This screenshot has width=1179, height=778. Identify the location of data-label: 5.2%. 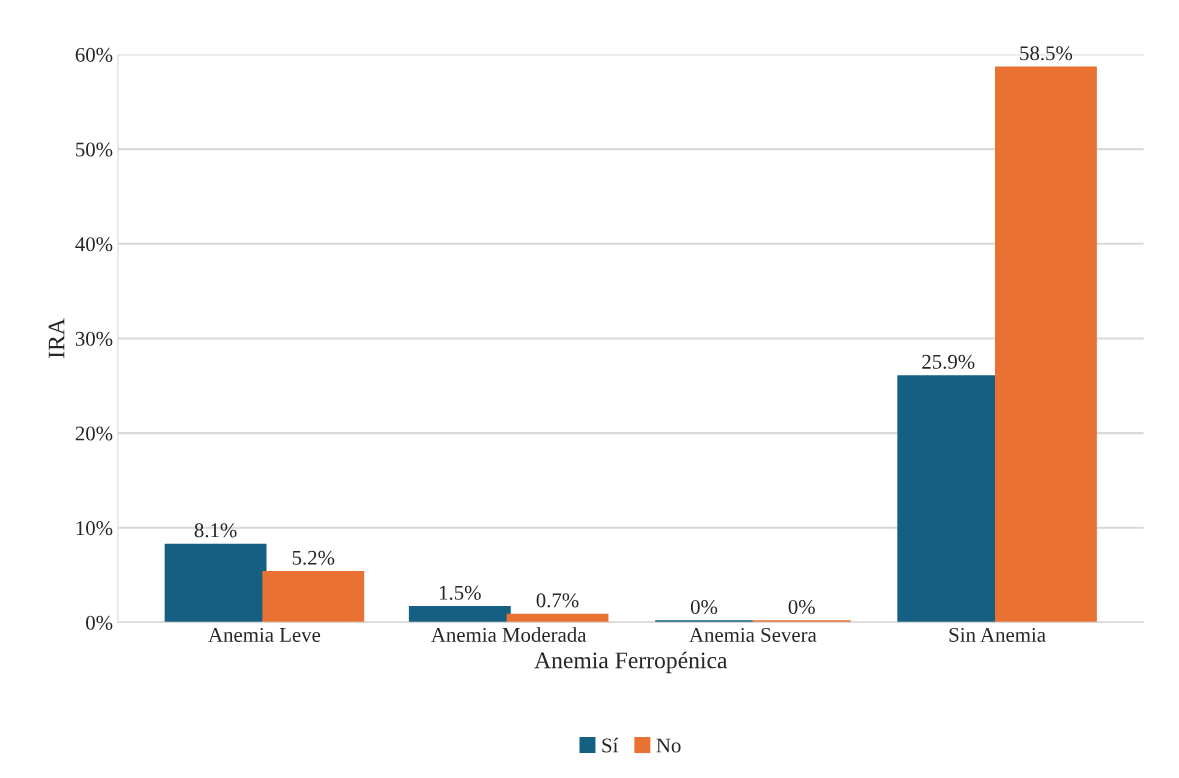
(313, 557).